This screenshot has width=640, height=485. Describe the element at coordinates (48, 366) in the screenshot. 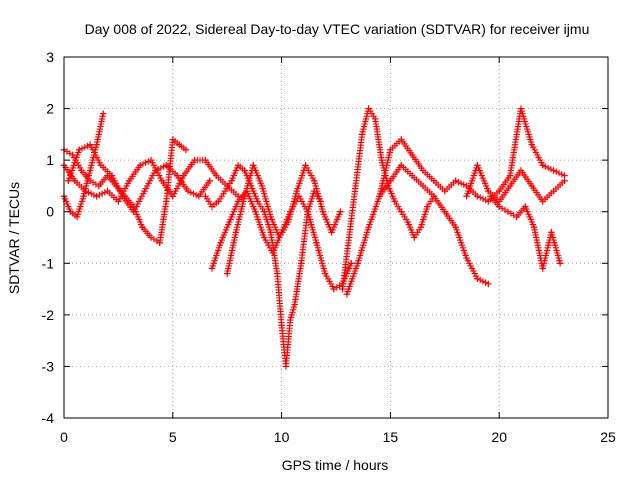

I see `y-tick-label: -3` at that location.